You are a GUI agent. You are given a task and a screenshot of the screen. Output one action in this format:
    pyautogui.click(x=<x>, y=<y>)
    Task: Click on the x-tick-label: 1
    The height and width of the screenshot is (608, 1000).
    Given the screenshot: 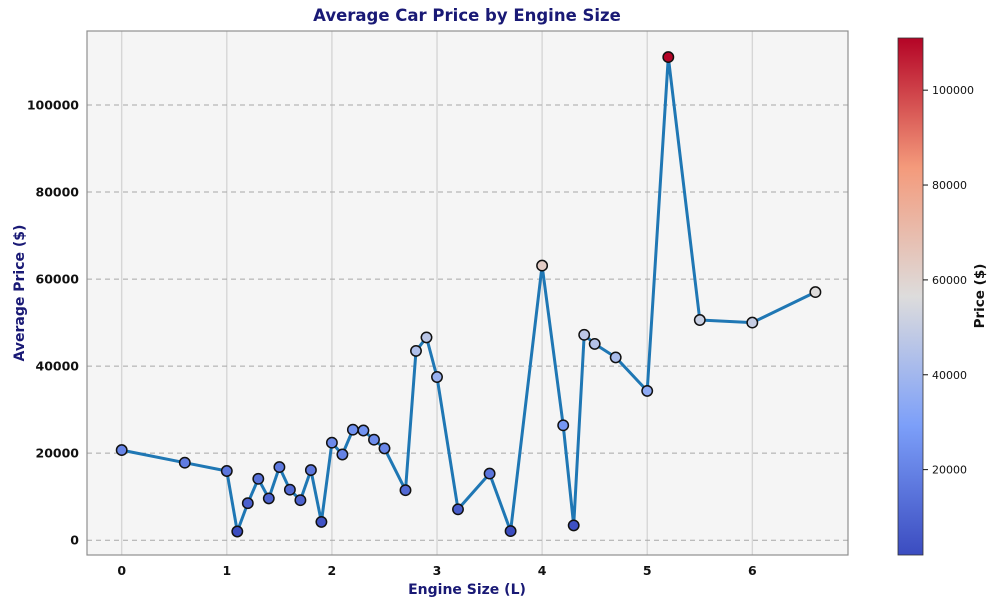 What is the action you would take?
    pyautogui.click(x=226, y=570)
    